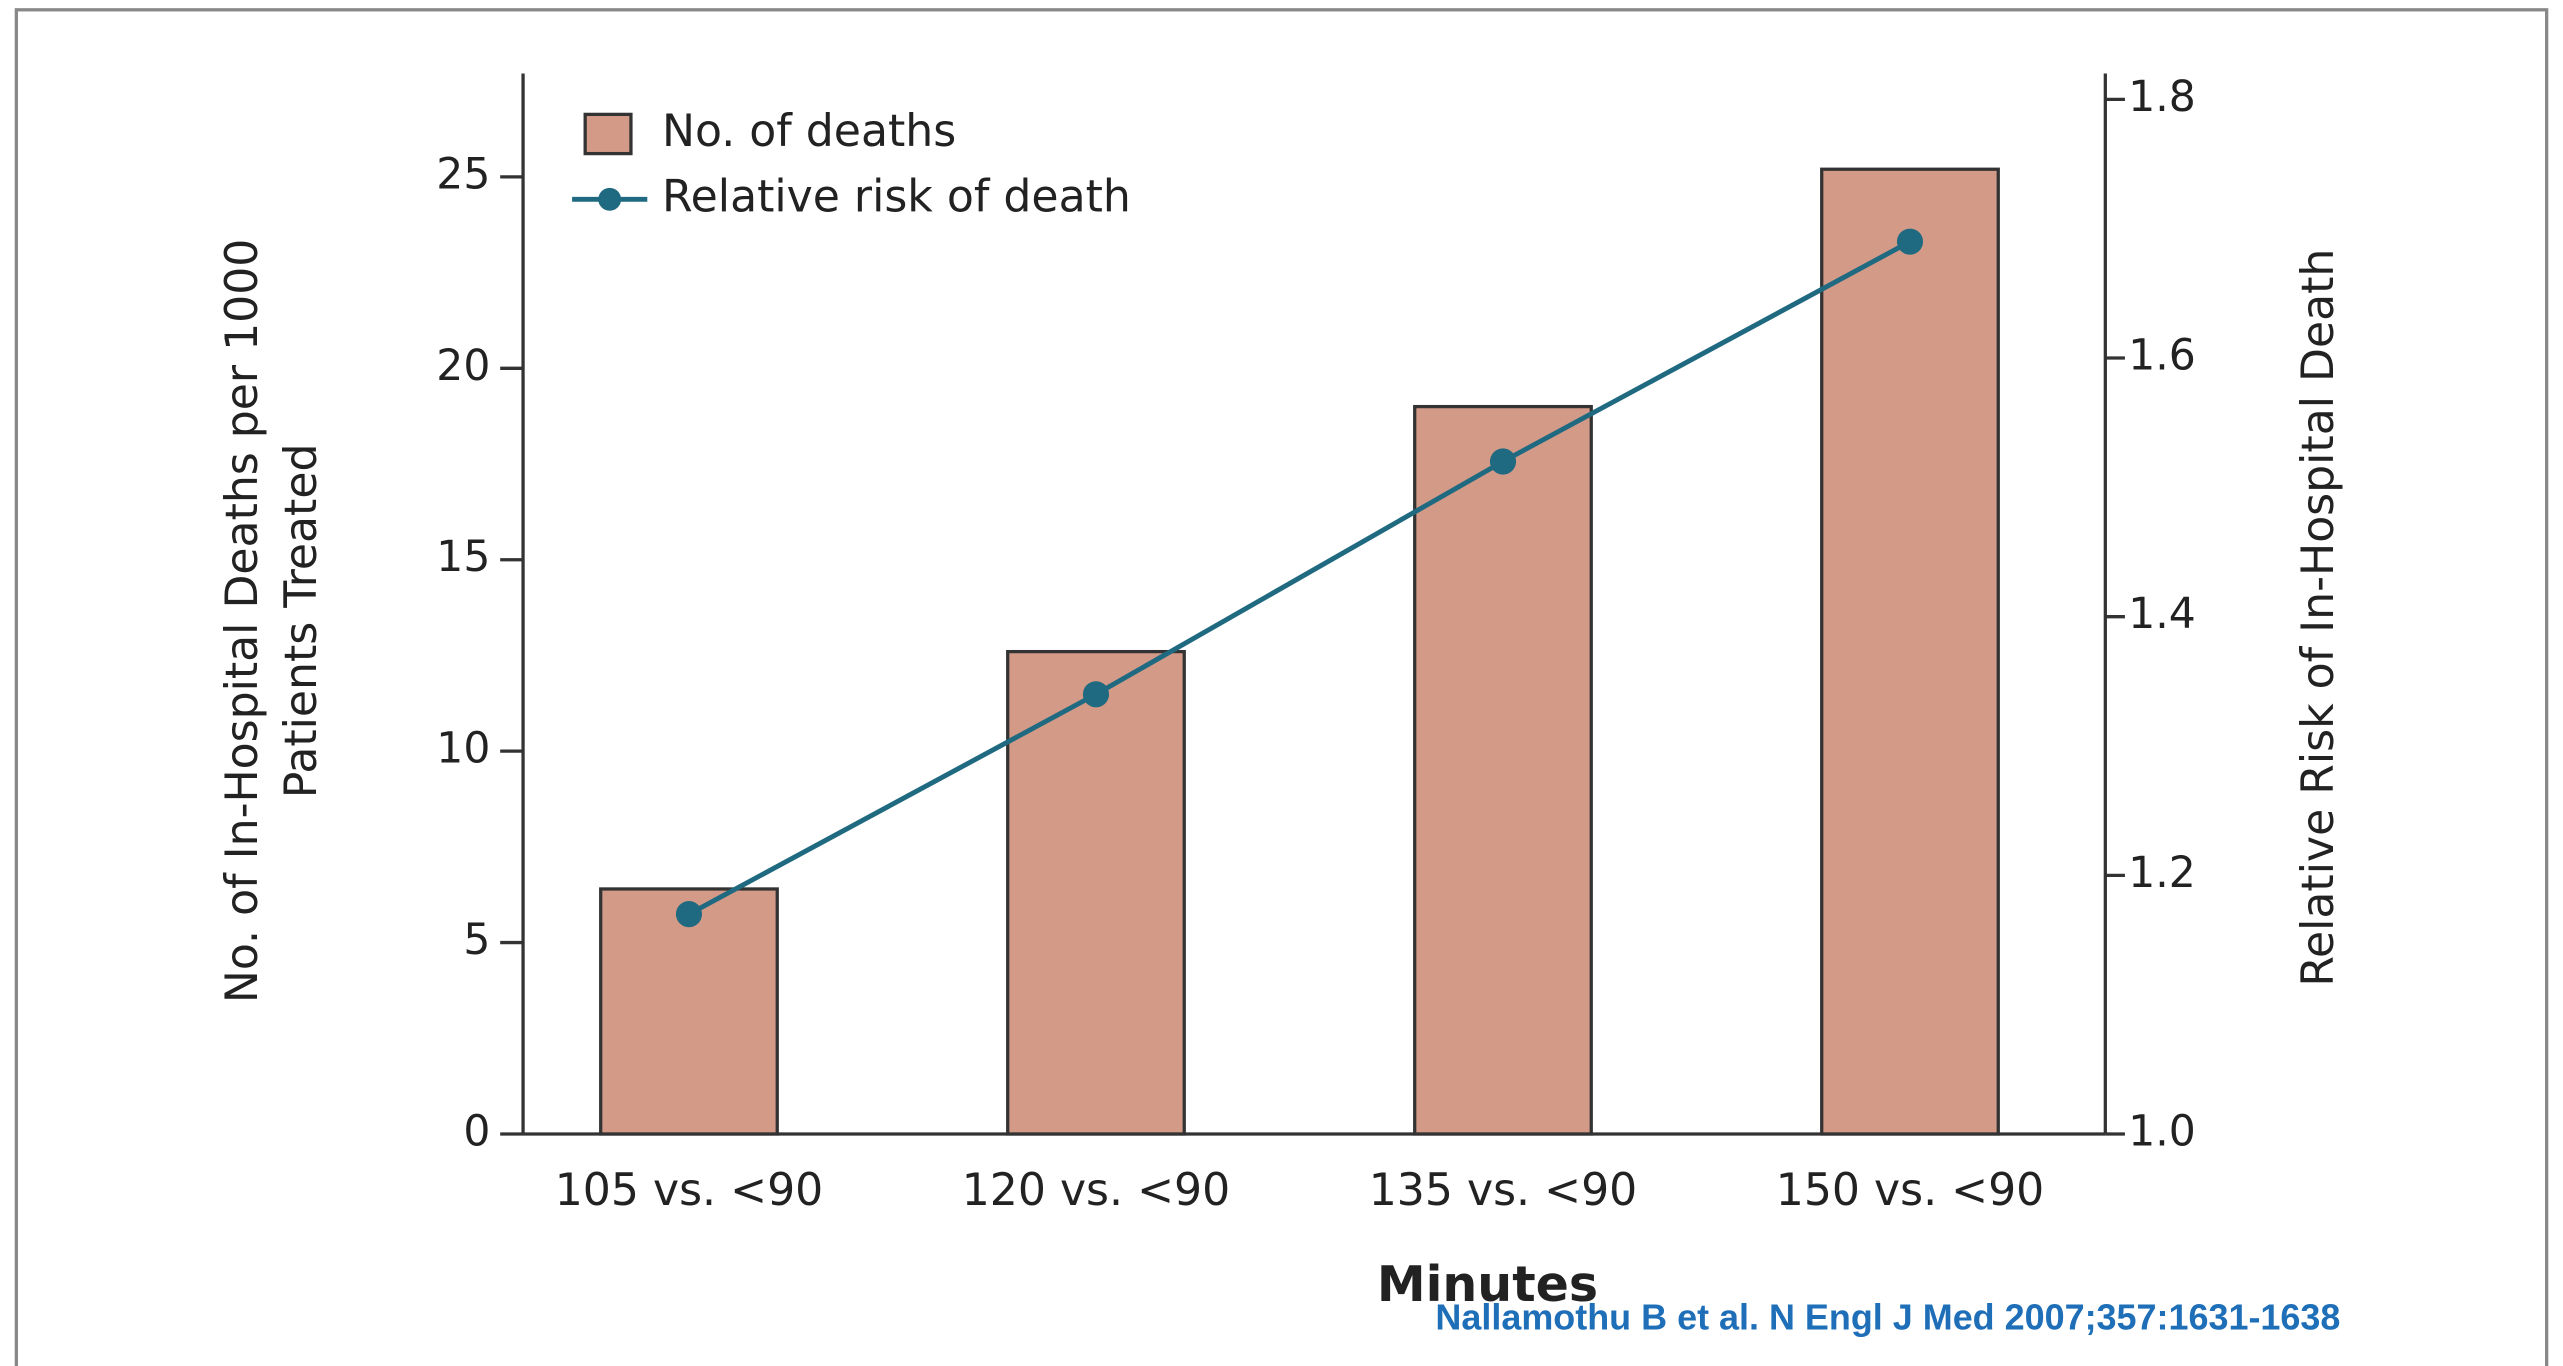 This screenshot has width=2563, height=1366. I want to click on y2-tick-label: 1.0, so click(2162, 1131).